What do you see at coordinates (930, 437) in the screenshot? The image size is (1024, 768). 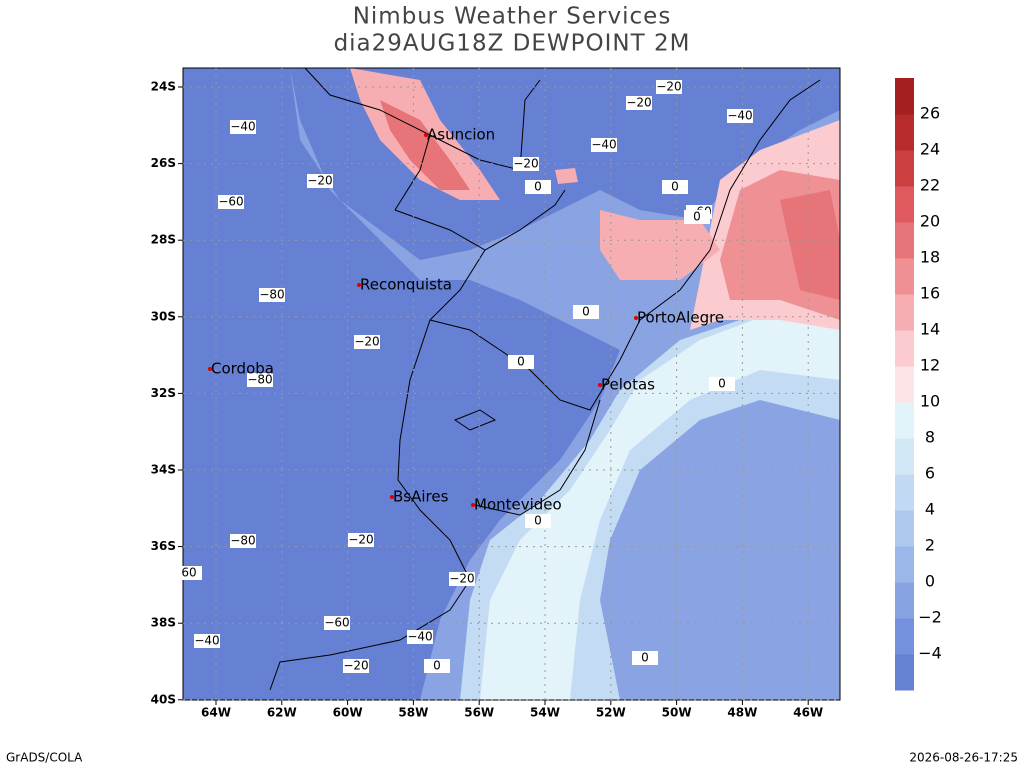 I see `colorbar-label: 8` at bounding box center [930, 437].